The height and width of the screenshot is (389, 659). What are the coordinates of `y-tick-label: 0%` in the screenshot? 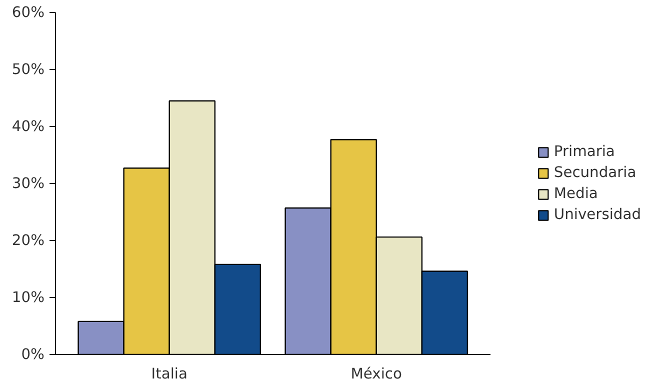 It's located at (33, 354).